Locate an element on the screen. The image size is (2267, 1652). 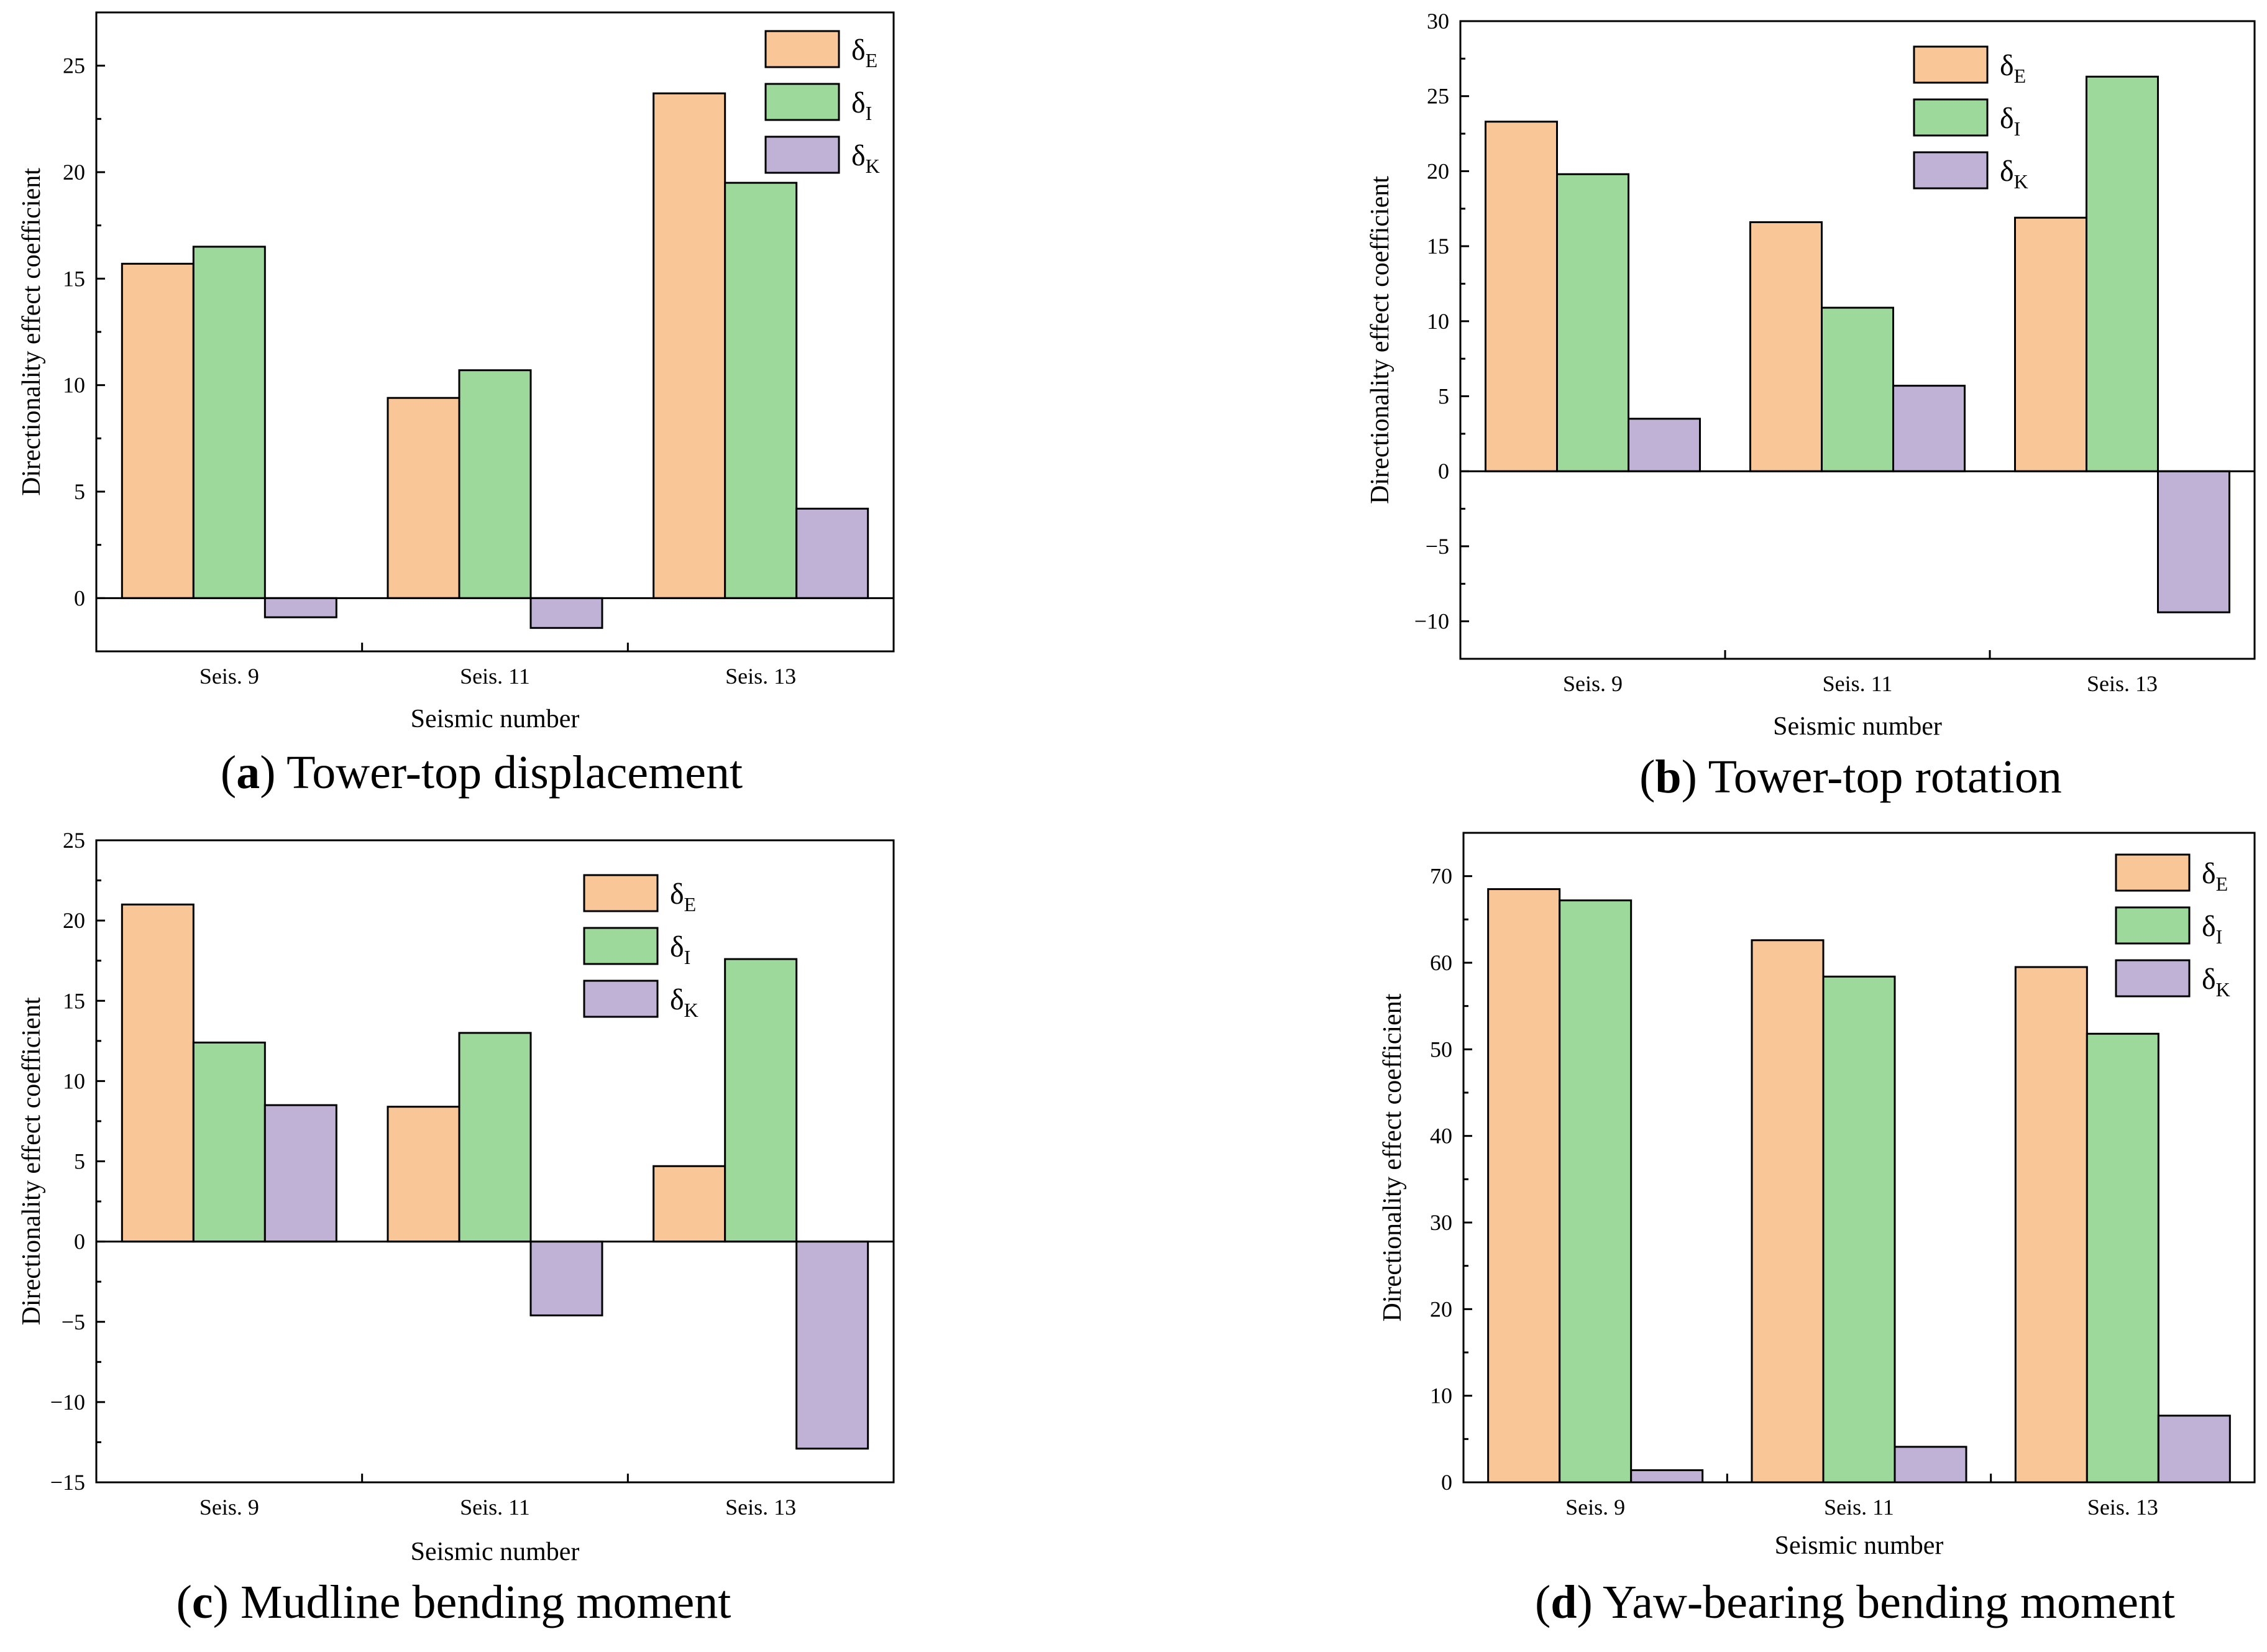
caption-letter: b is located at coordinates (1668, 777).